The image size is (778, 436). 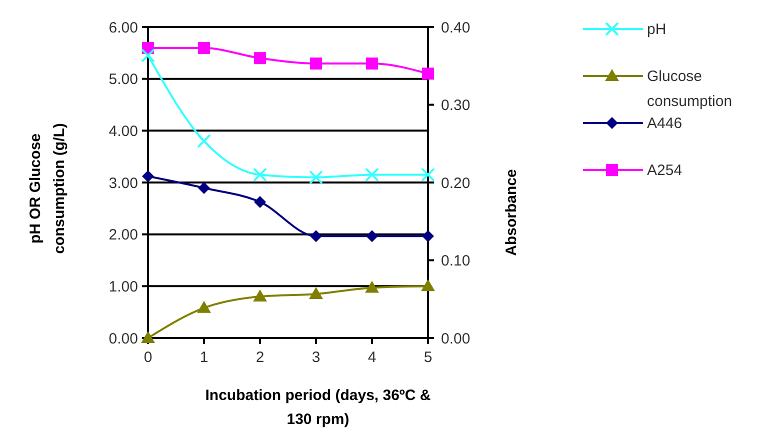 What do you see at coordinates (455, 27) in the screenshot?
I see `y2-tick-label: 0.40` at bounding box center [455, 27].